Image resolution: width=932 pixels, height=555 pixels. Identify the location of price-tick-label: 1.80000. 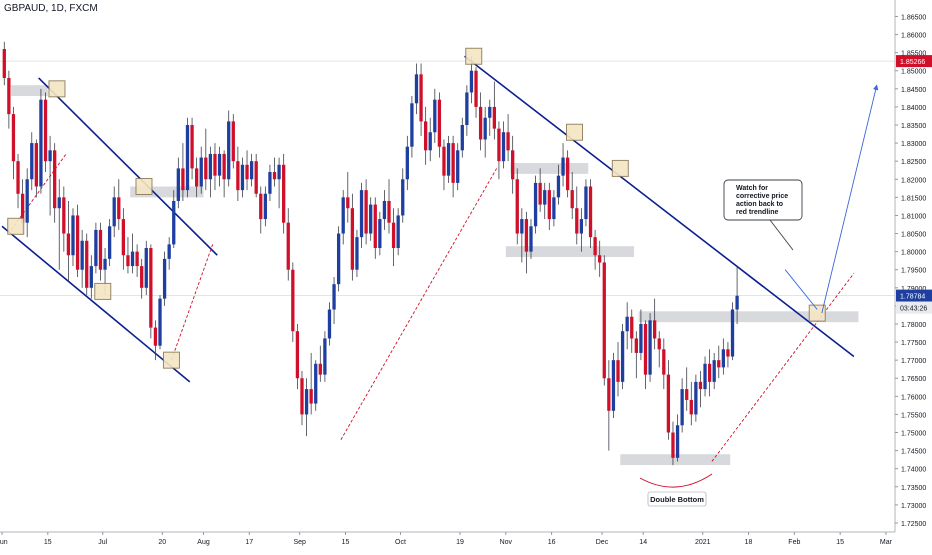
(913, 253).